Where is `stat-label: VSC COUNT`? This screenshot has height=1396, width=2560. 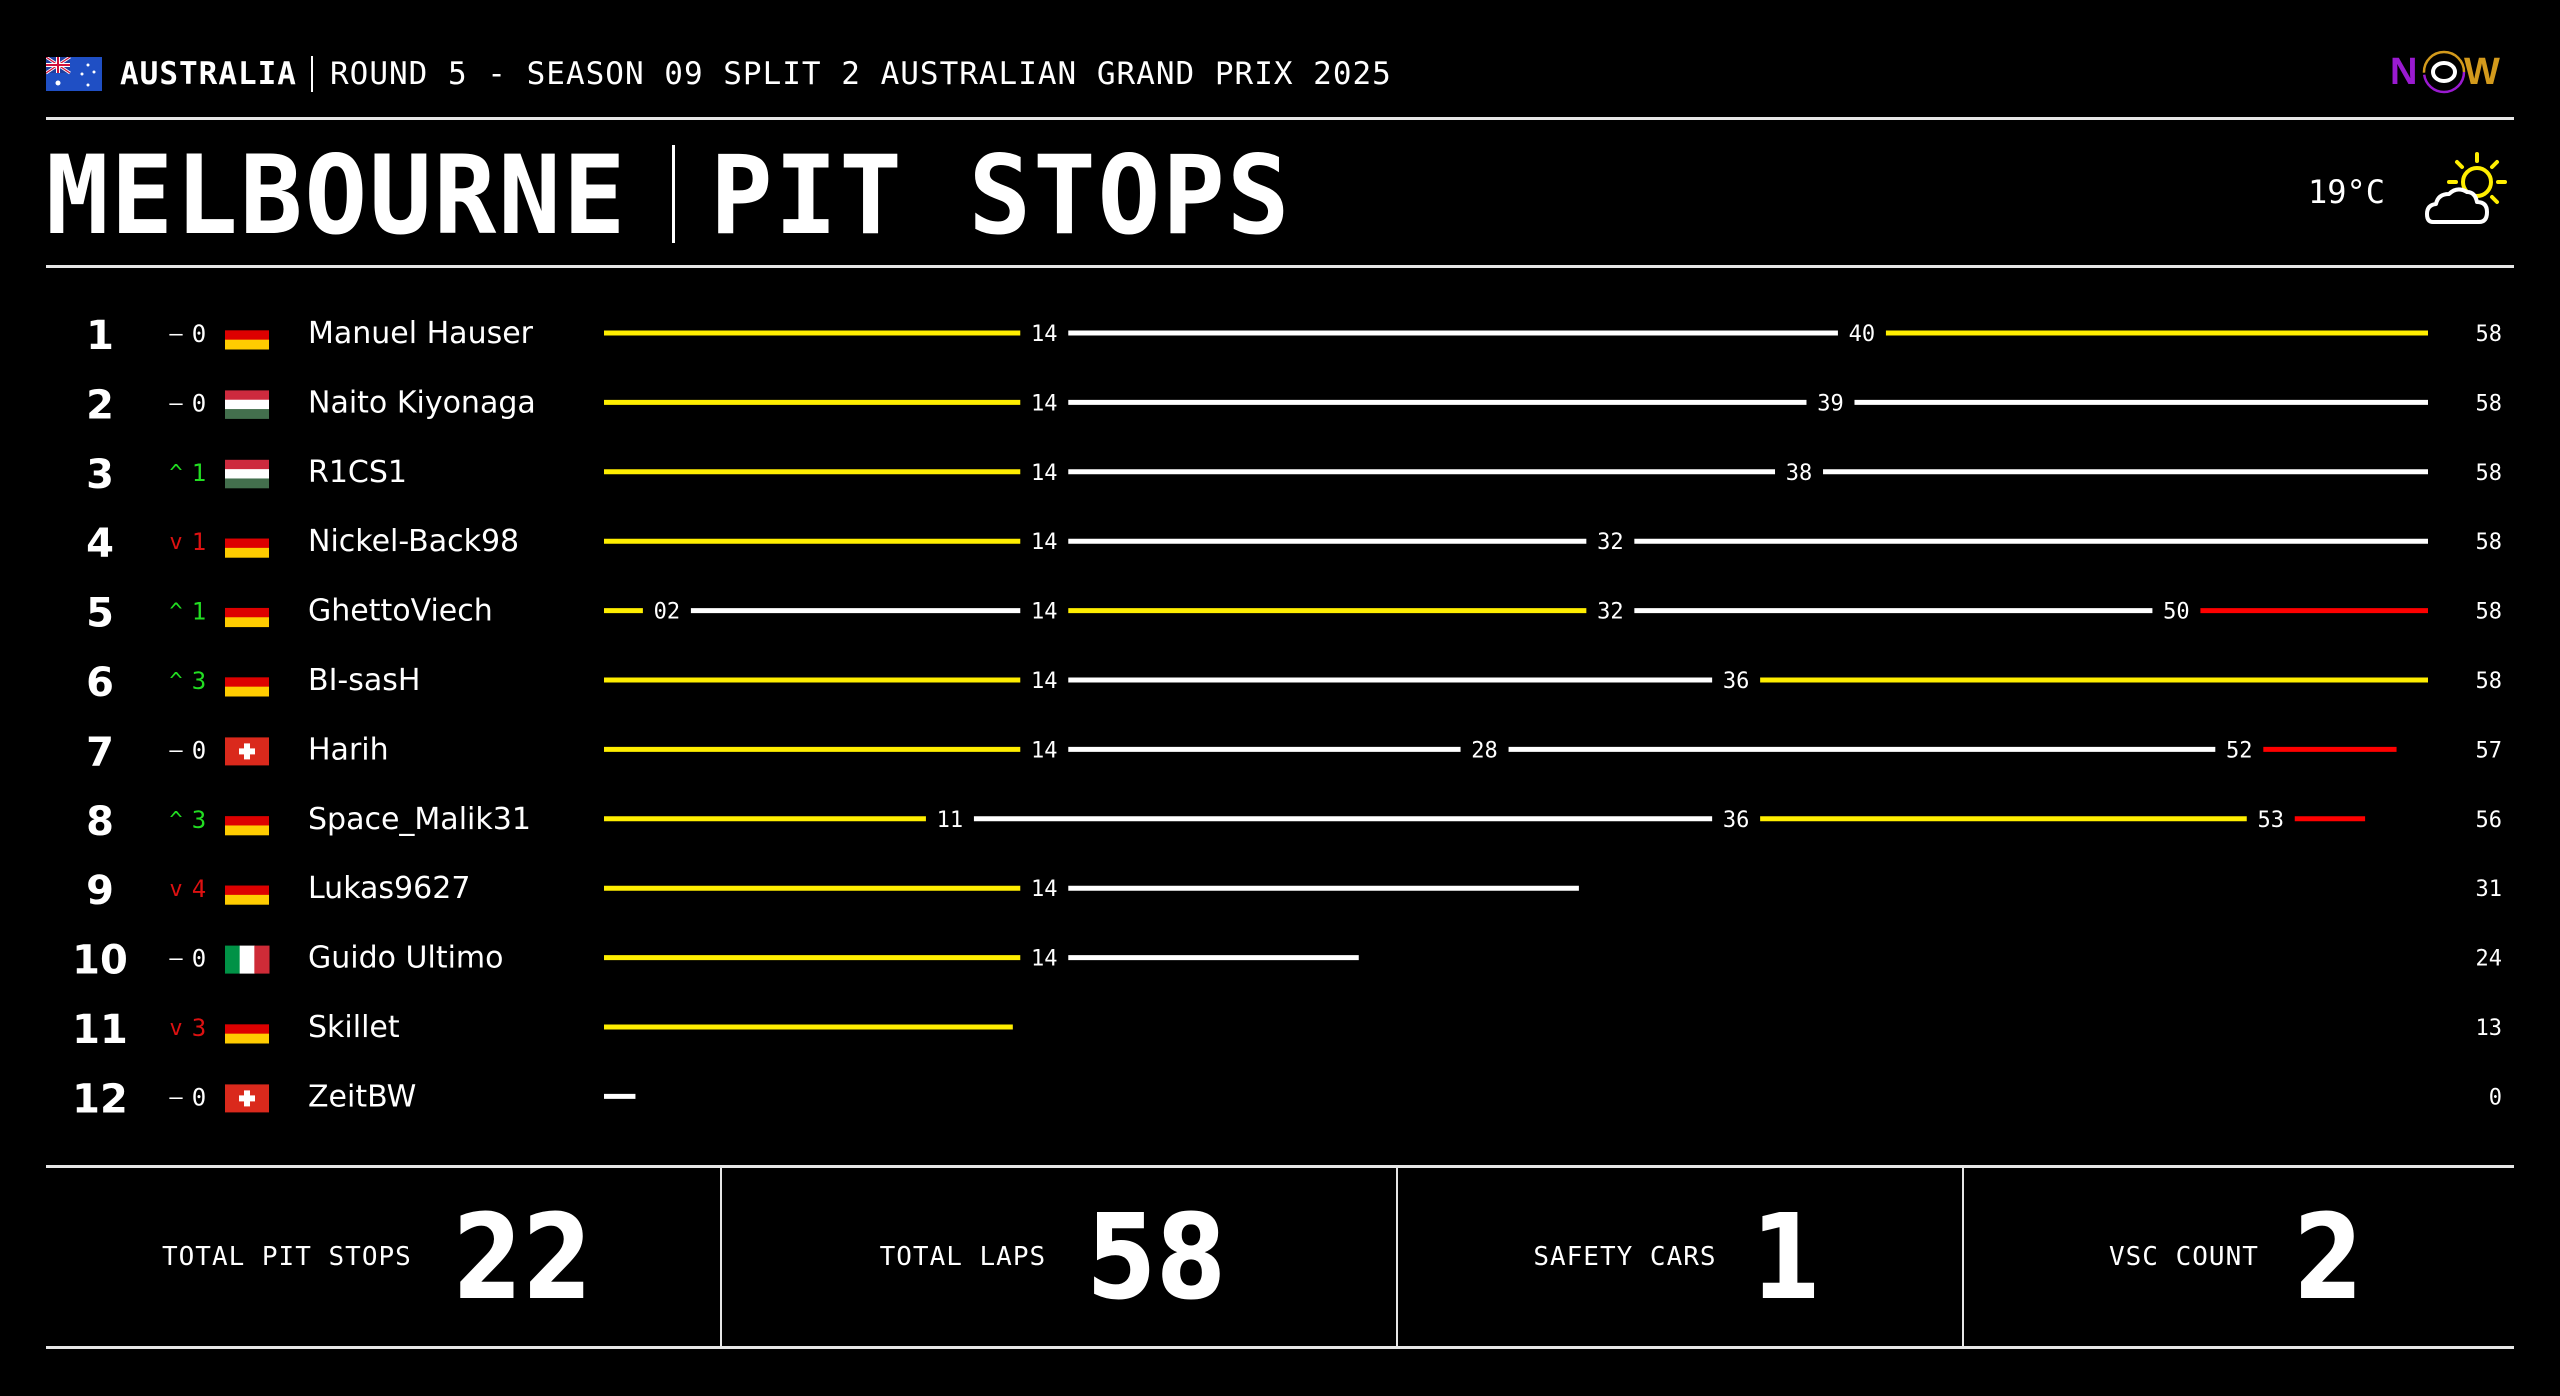
stat-label: VSC COUNT is located at coordinates (2184, 1257).